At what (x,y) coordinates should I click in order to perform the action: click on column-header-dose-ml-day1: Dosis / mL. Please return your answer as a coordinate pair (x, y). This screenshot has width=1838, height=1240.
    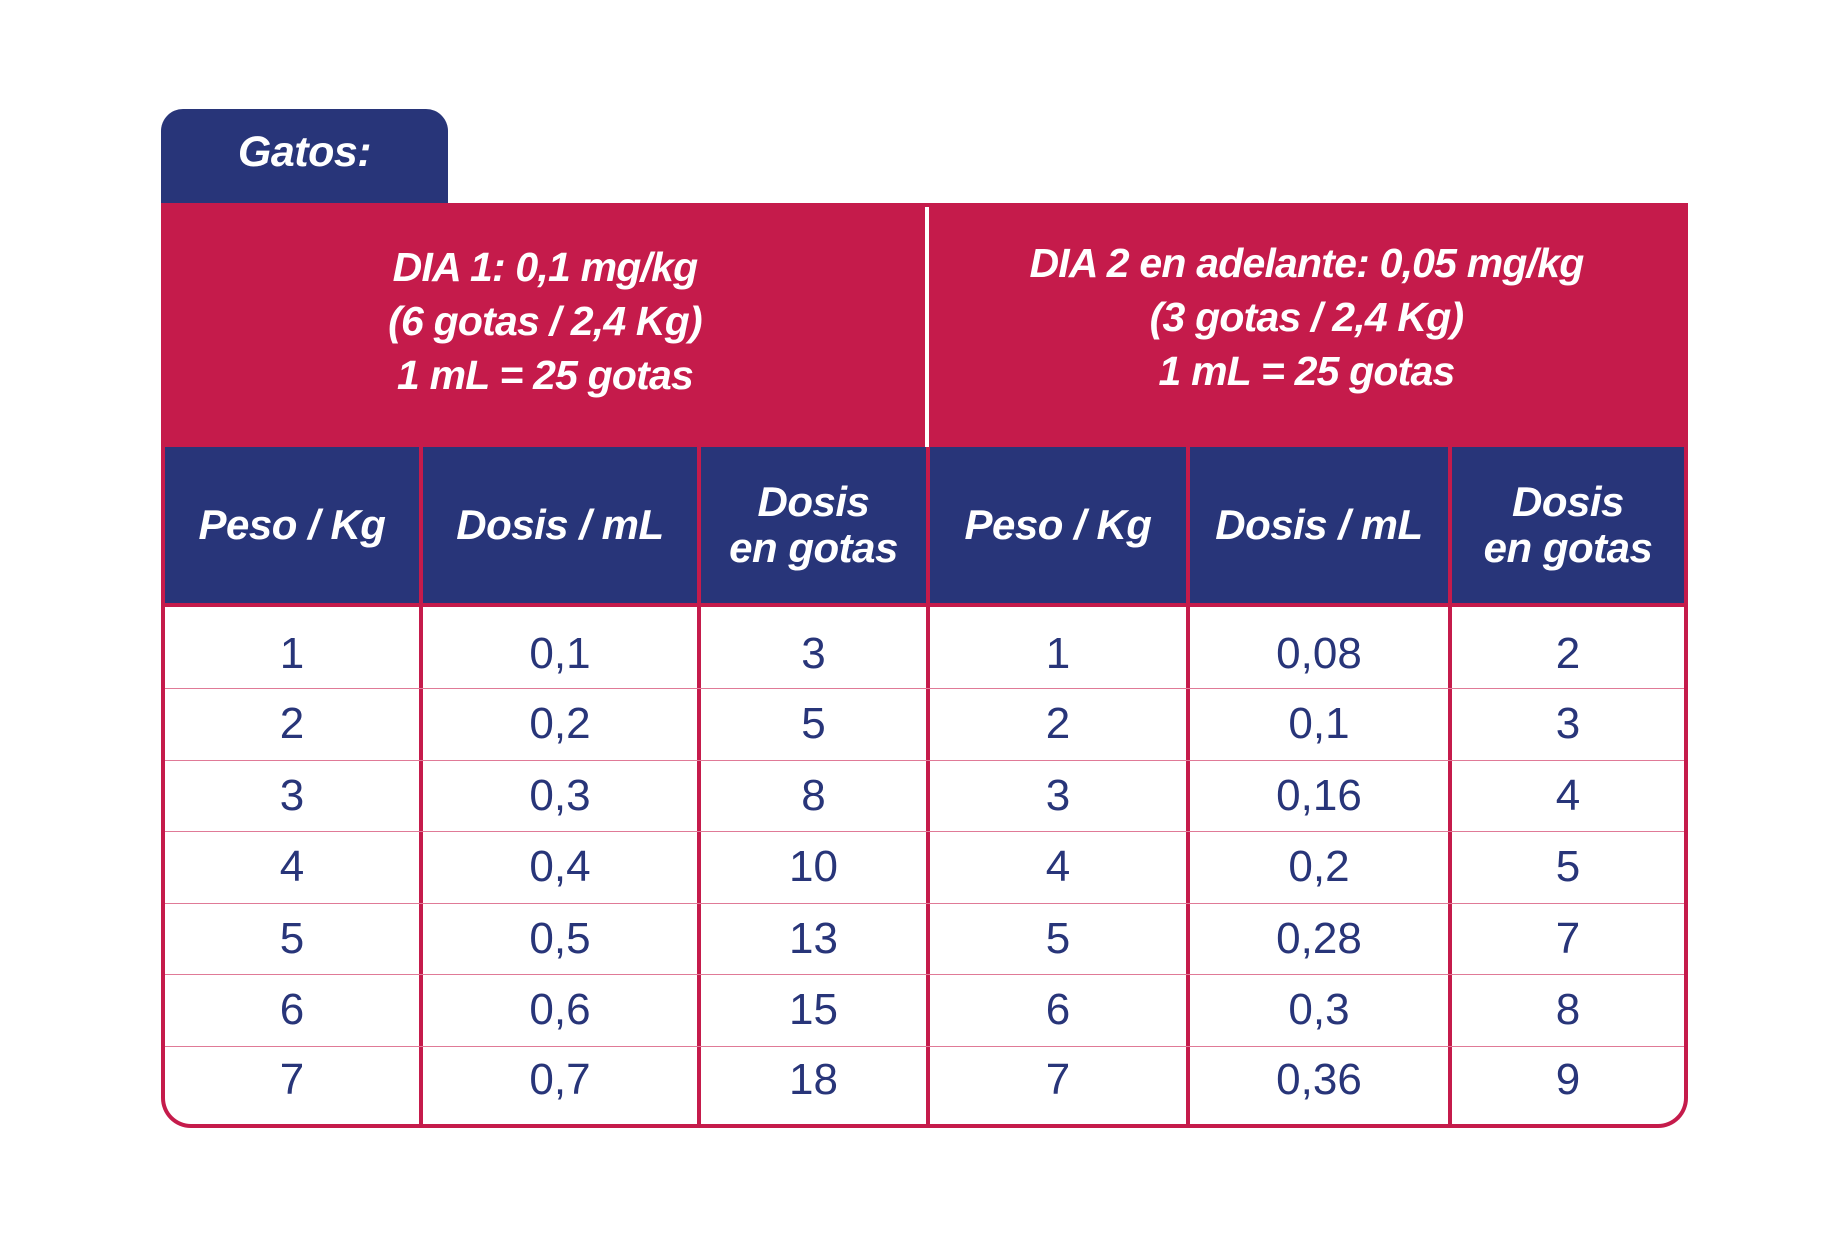
    Looking at the image, I should click on (562, 525).